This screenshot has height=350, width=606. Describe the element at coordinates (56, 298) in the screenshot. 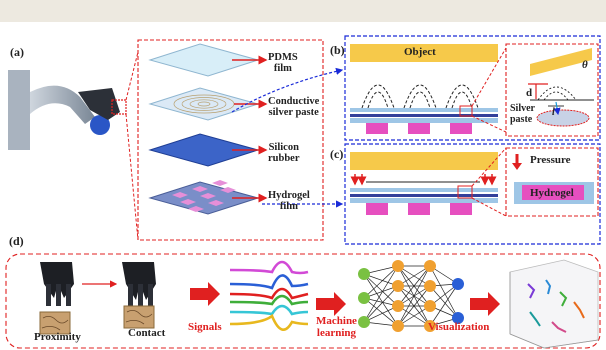

I see `gripper-proximity` at that location.